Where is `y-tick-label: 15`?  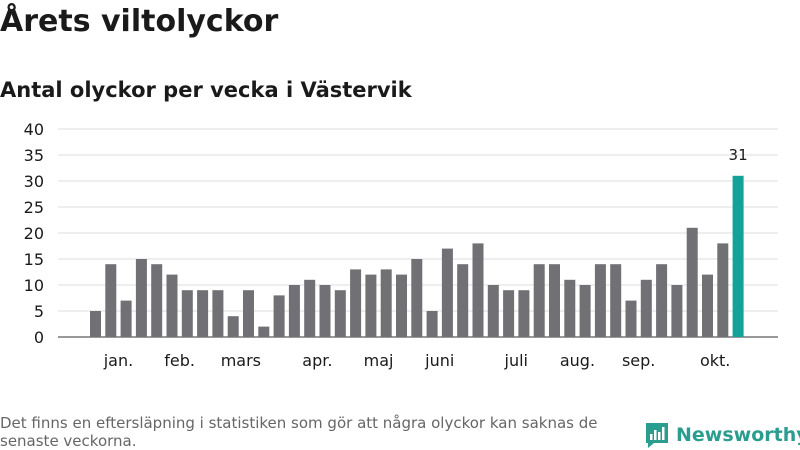
y-tick-label: 15 is located at coordinates (34, 259).